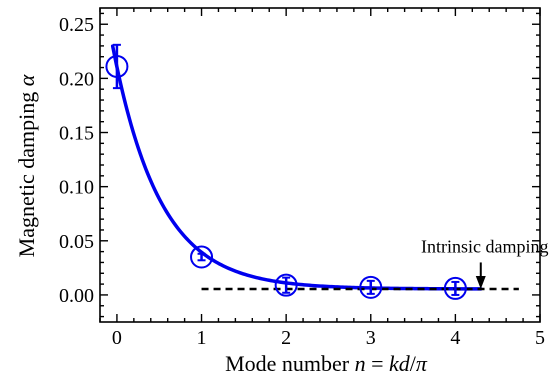 The image size is (554, 377). I want to click on y-tick-label: 0.05, so click(76, 242).